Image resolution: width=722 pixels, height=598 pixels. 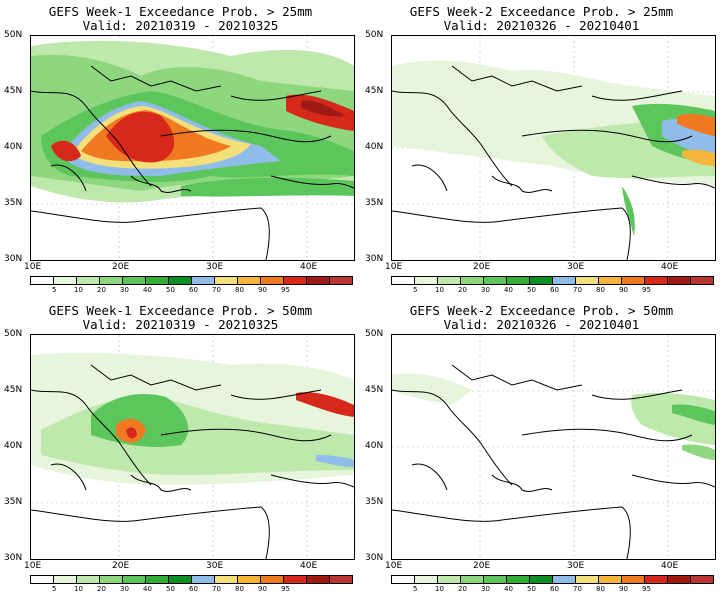 I want to click on panel-title: GEFS Week-1 Exceedance Prob. > 50mm, so click(x=180, y=310).